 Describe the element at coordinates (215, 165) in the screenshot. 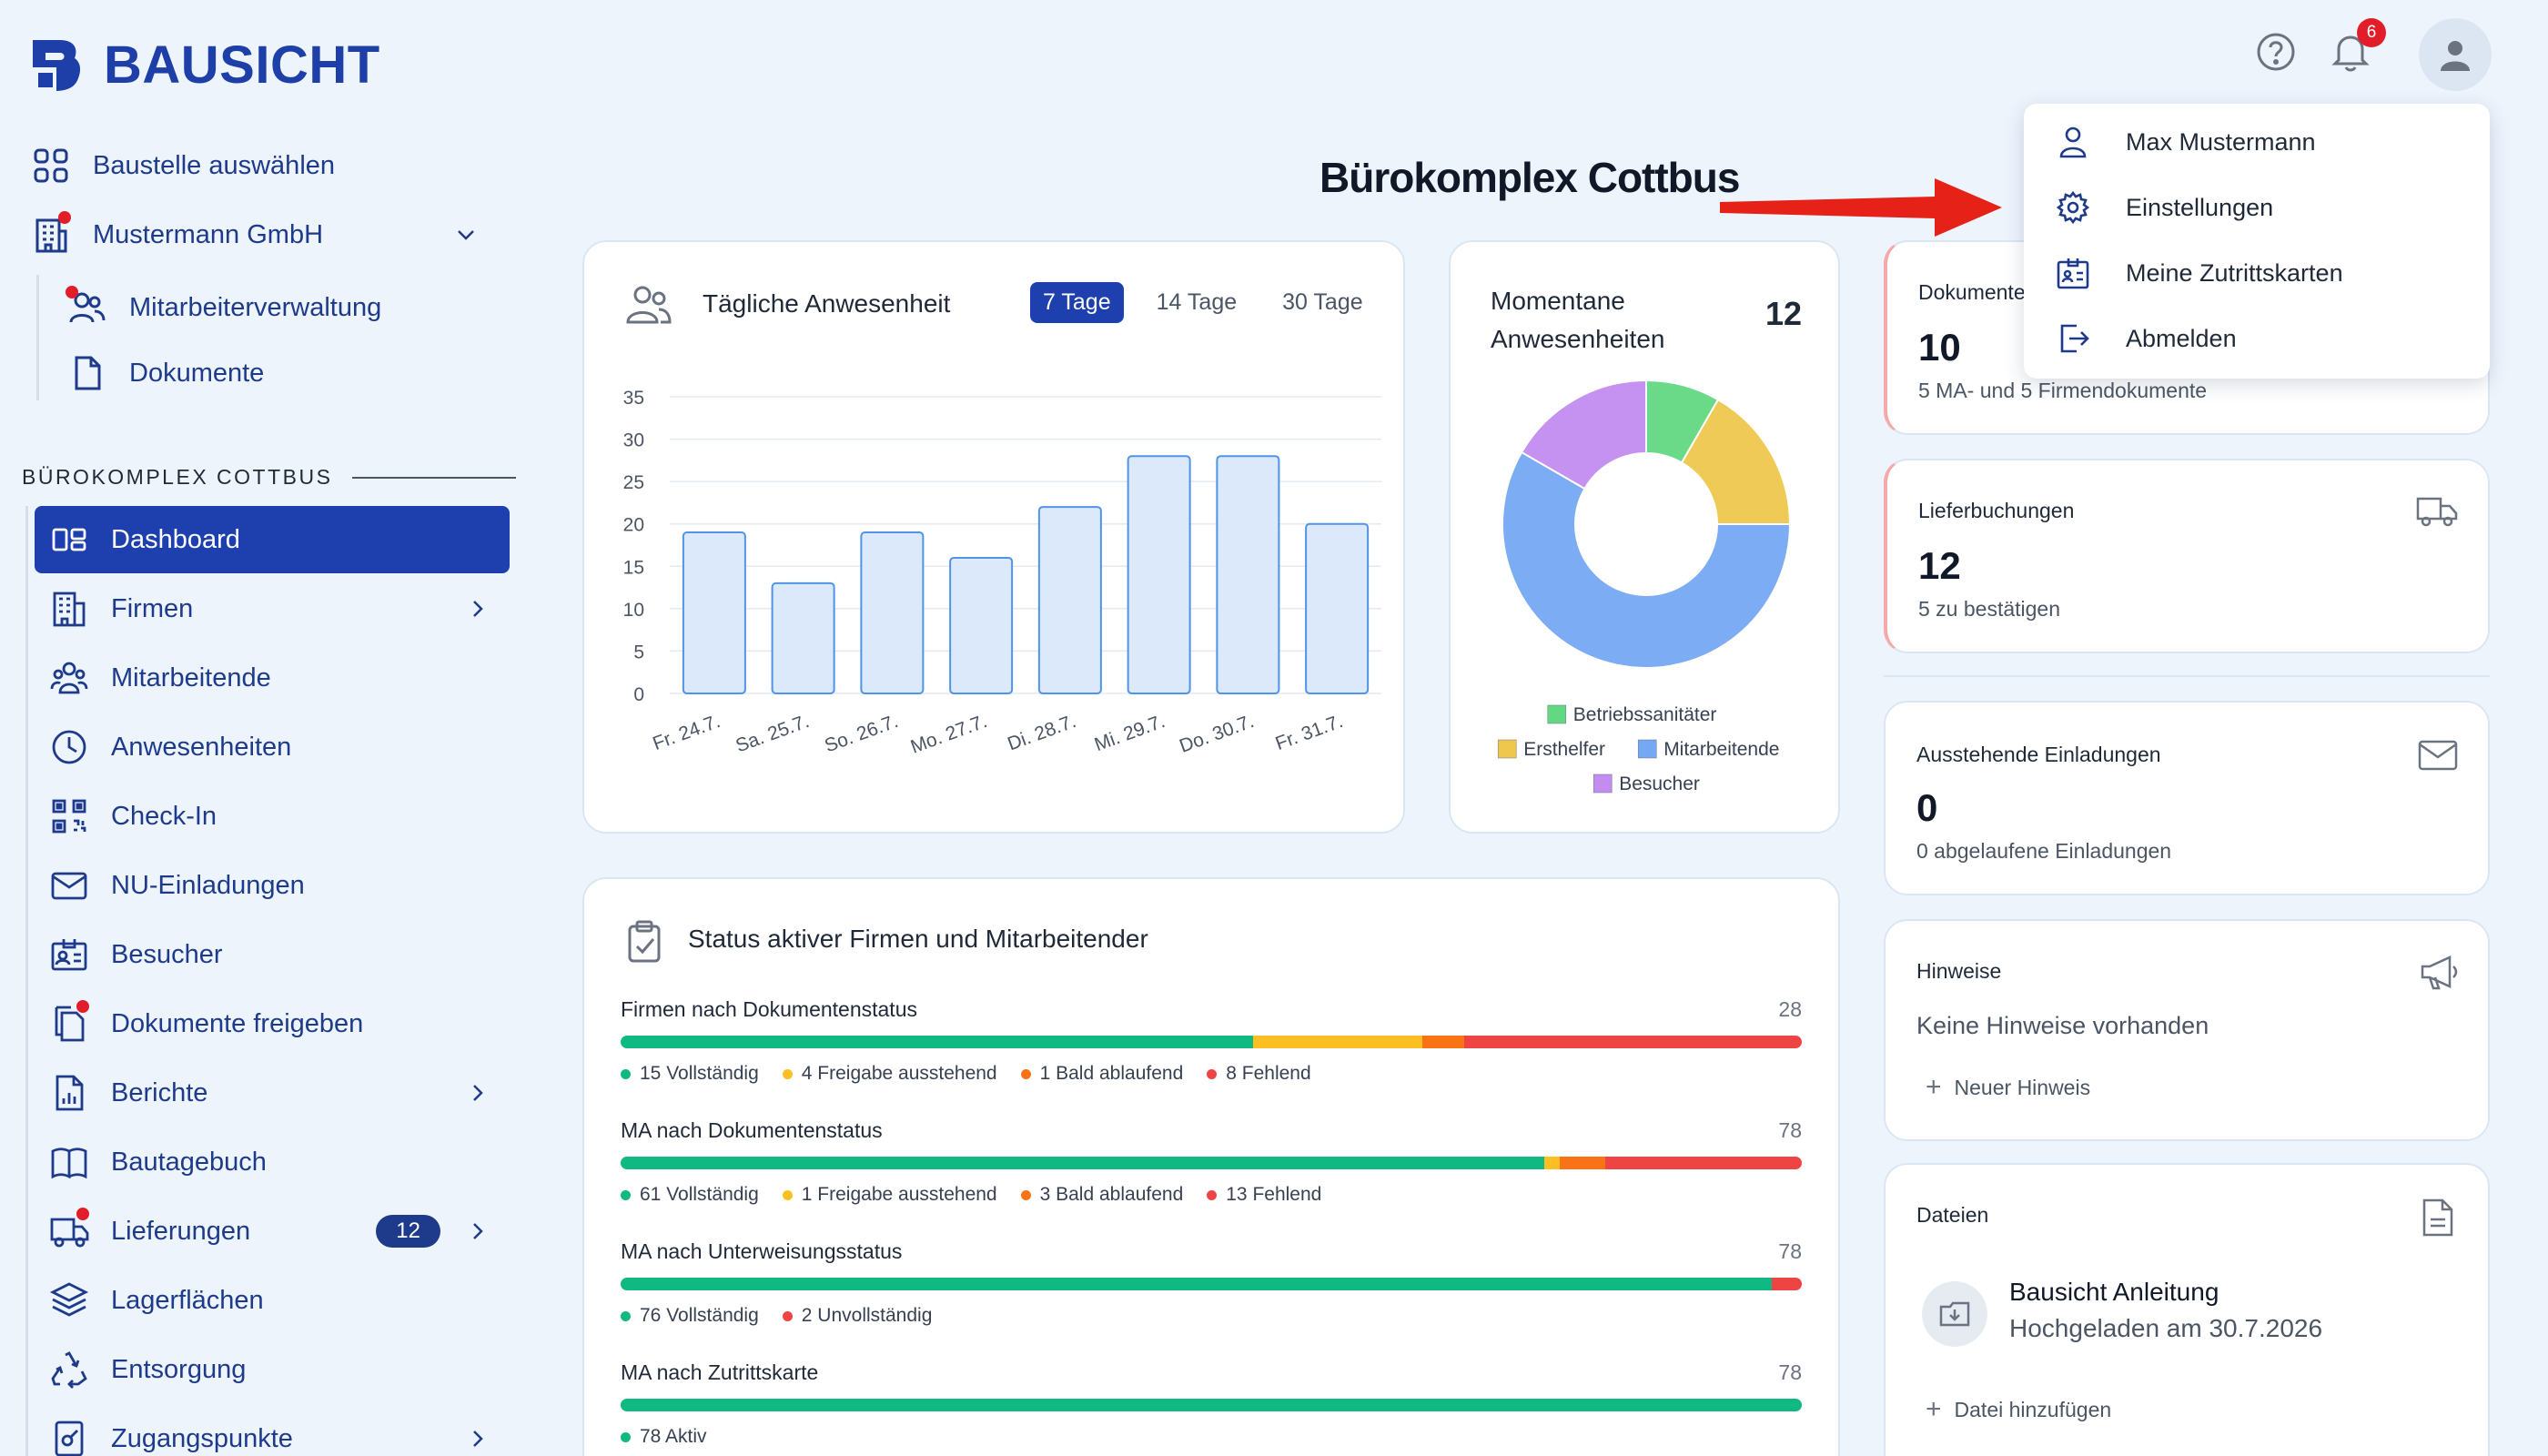

I see `select-site-label: Baustelle auswählen` at that location.